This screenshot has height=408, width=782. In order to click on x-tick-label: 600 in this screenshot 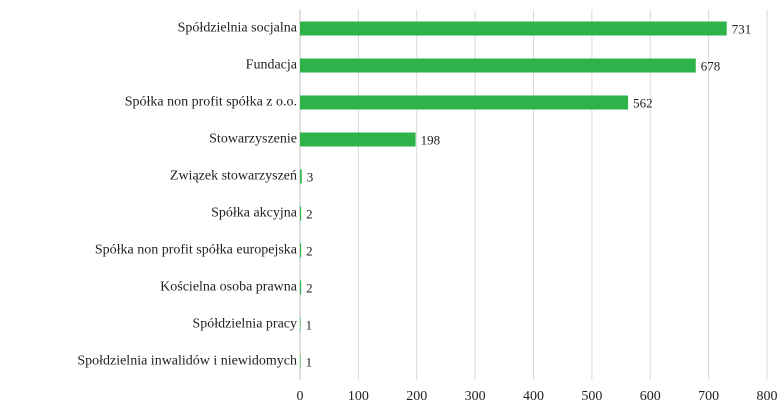, I will do `click(650, 396)`.